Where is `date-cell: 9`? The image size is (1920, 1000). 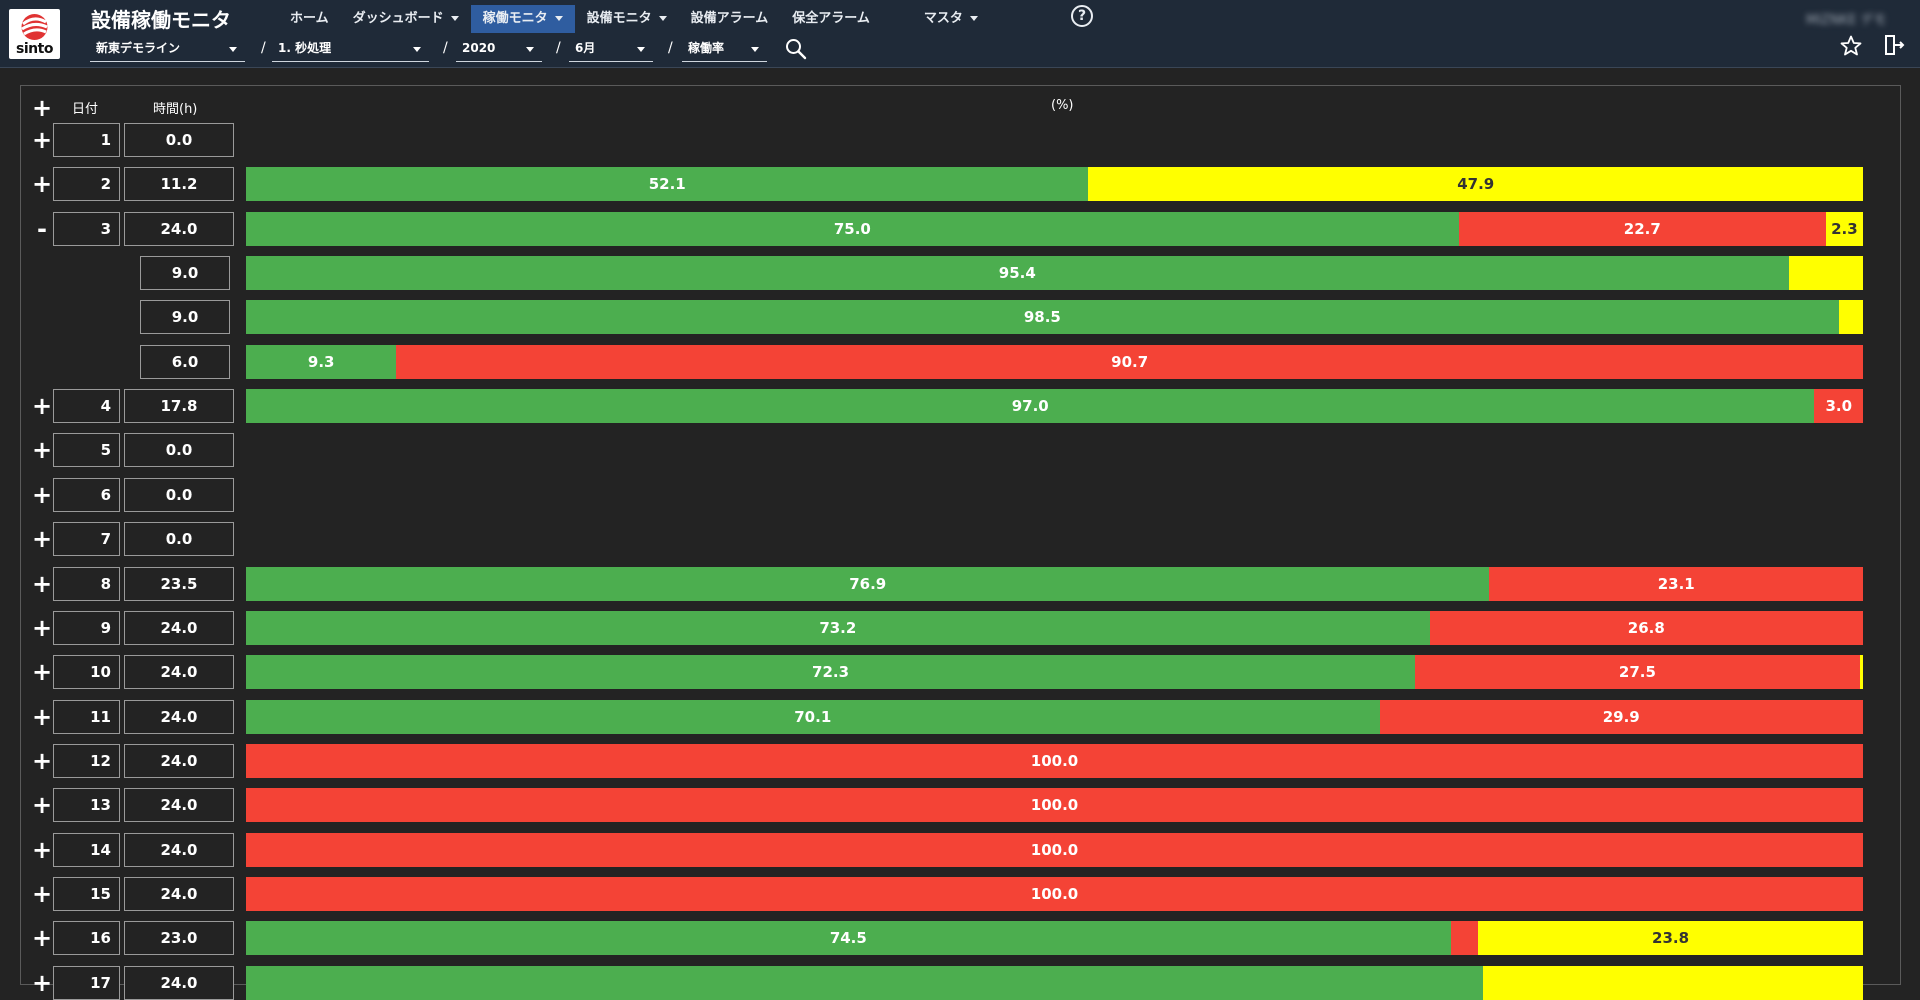
date-cell: 9 is located at coordinates (86, 628).